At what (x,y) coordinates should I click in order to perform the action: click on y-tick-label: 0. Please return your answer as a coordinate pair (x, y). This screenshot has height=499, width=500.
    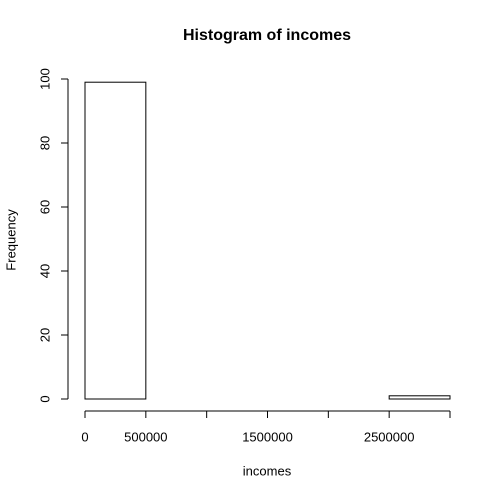
    Looking at the image, I should click on (44, 398).